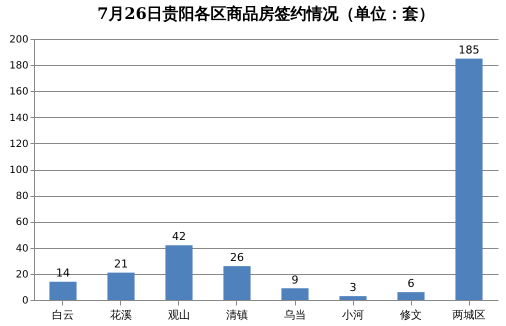  Describe the element at coordinates (18, 40) in the screenshot. I see `y-tick-label: 200` at that location.